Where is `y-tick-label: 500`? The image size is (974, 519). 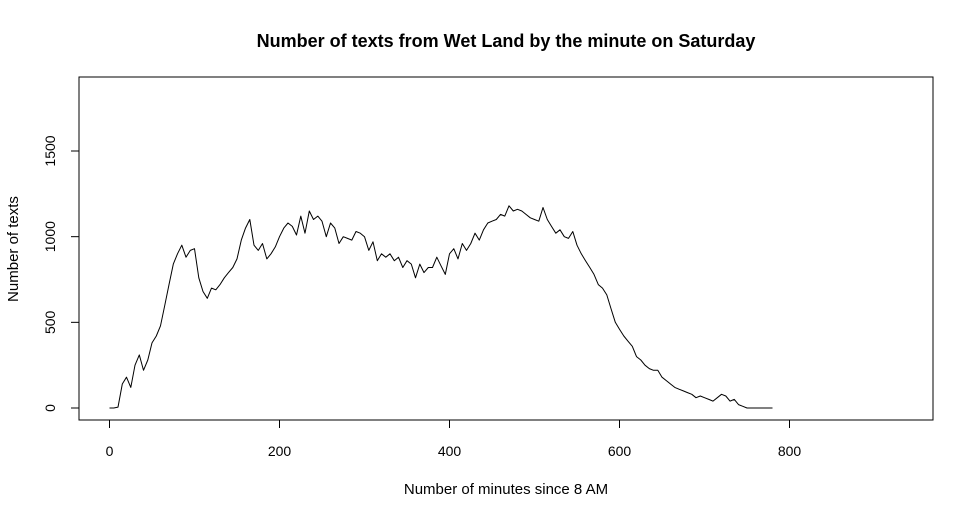 y-tick-label: 500 is located at coordinates (50, 322).